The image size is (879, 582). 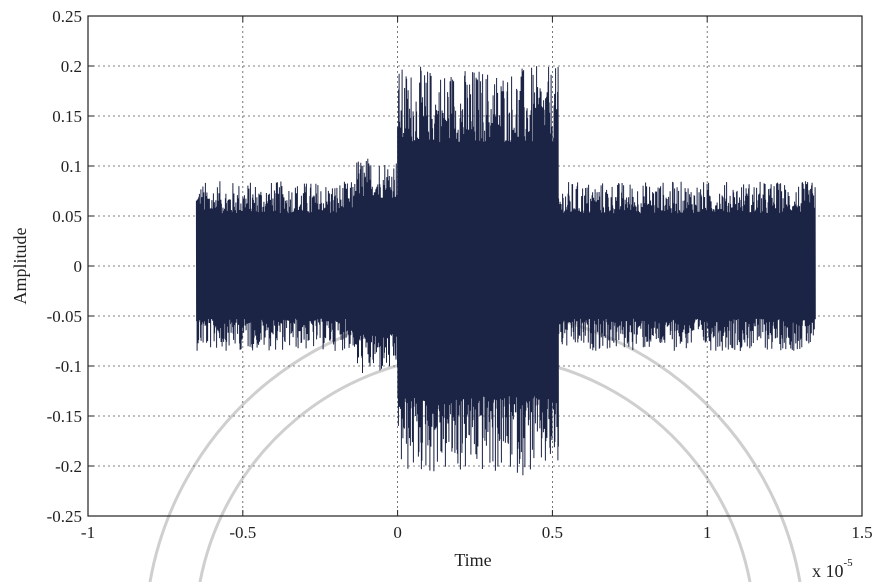 What do you see at coordinates (552, 532) in the screenshot?
I see `x-tick-label: 0.5` at bounding box center [552, 532].